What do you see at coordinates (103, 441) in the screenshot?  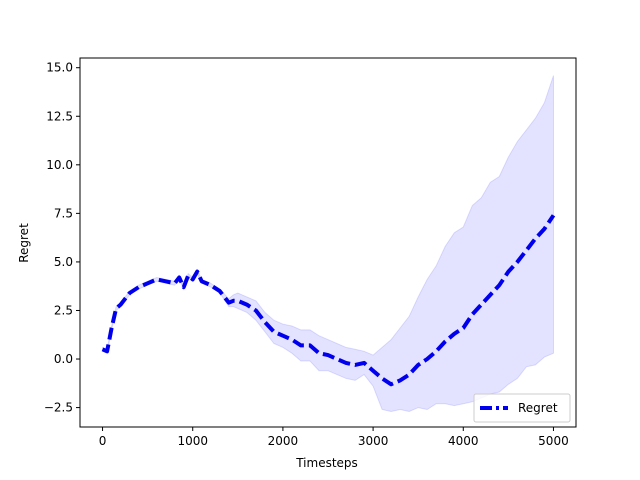 I see `x-tick-label: 0` at bounding box center [103, 441].